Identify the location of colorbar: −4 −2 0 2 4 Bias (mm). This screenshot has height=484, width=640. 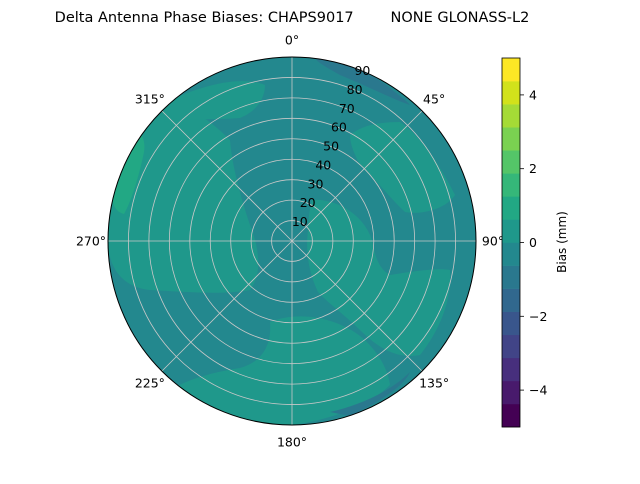
(535, 242).